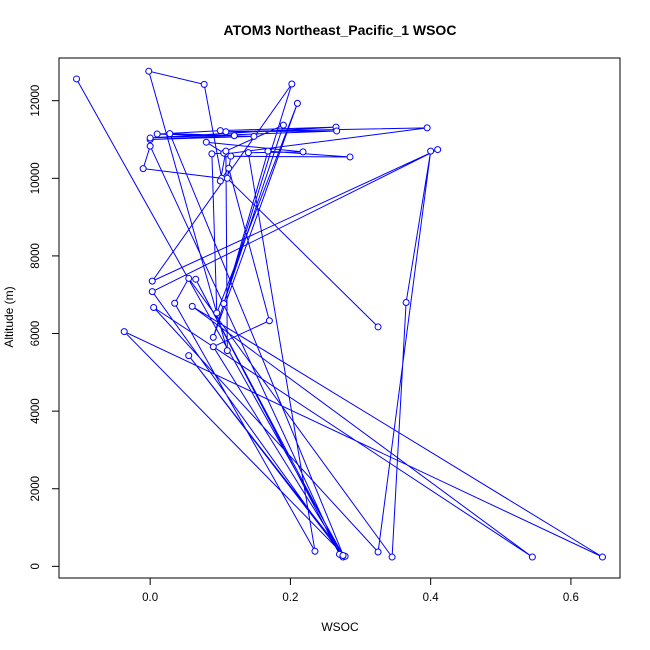  What do you see at coordinates (9, 316) in the screenshot?
I see `y-axis-label: Altitude (m)` at bounding box center [9, 316].